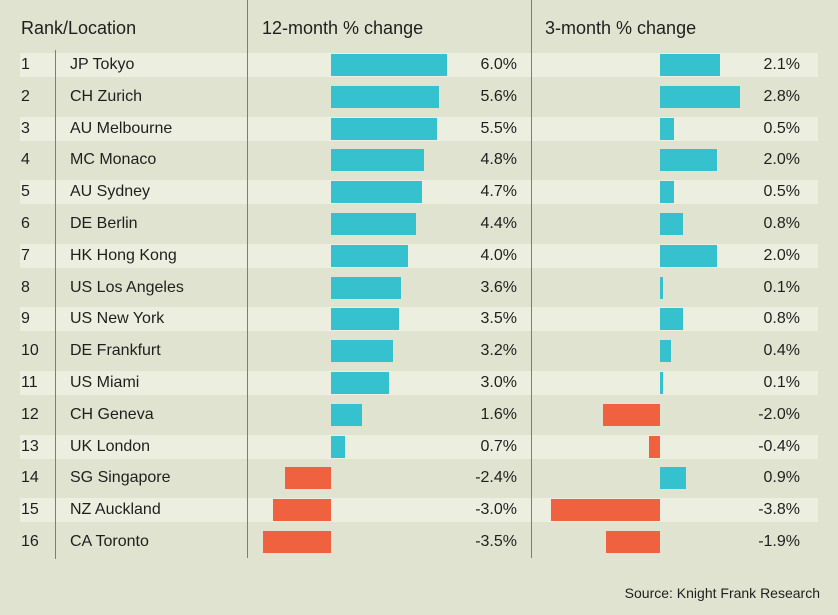  I want to click on value-label-12m: 3.5%, so click(498, 319).